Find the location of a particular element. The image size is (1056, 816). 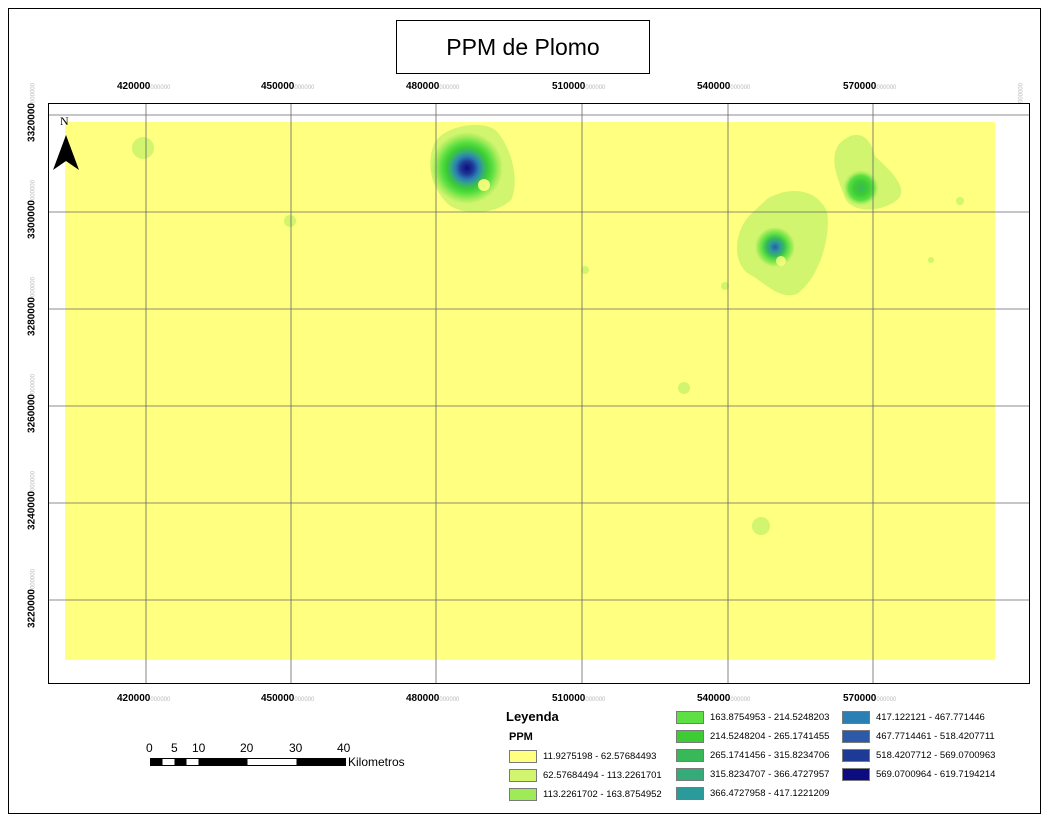

hotspot-high is located at coordinates (467, 168).